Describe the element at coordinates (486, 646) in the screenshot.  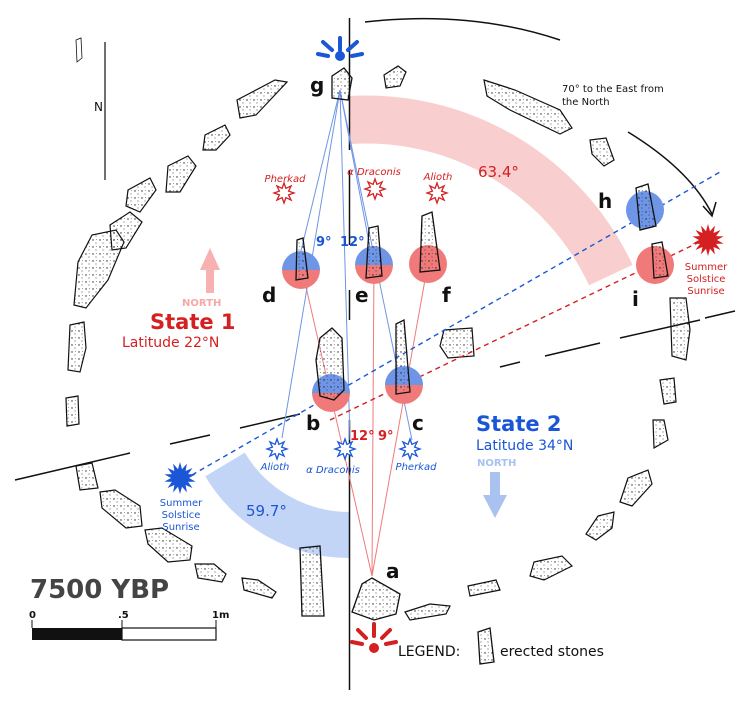
I see `stone-legend` at that location.